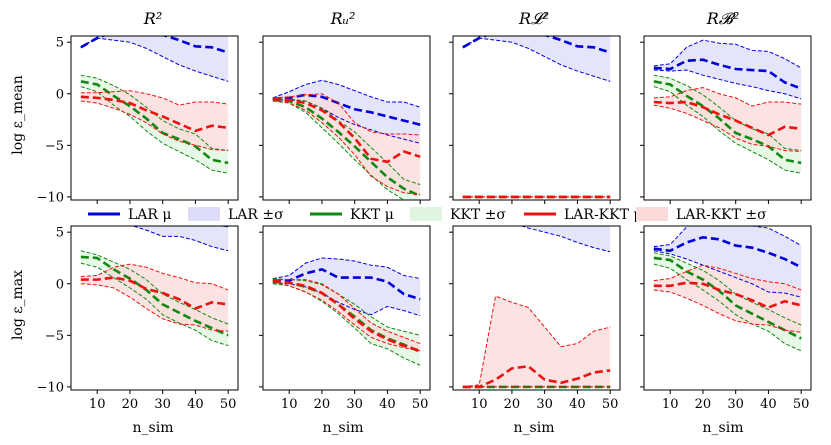 Image resolution: width=831 pixels, height=445 pixels. I want to click on panel-r1-c3: 10 20 30 40 50, so click(726, 318).